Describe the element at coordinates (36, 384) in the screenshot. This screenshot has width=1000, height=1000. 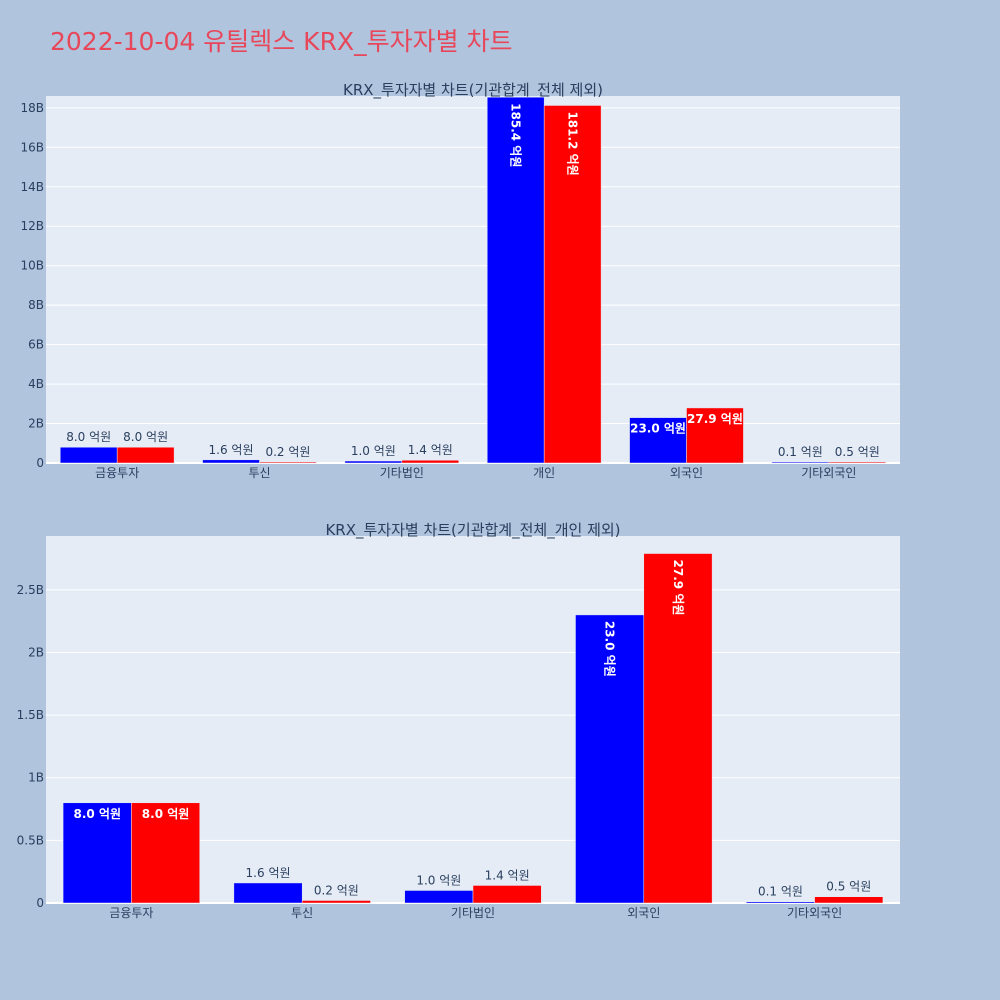
I see `y-tick-label: 4B` at that location.